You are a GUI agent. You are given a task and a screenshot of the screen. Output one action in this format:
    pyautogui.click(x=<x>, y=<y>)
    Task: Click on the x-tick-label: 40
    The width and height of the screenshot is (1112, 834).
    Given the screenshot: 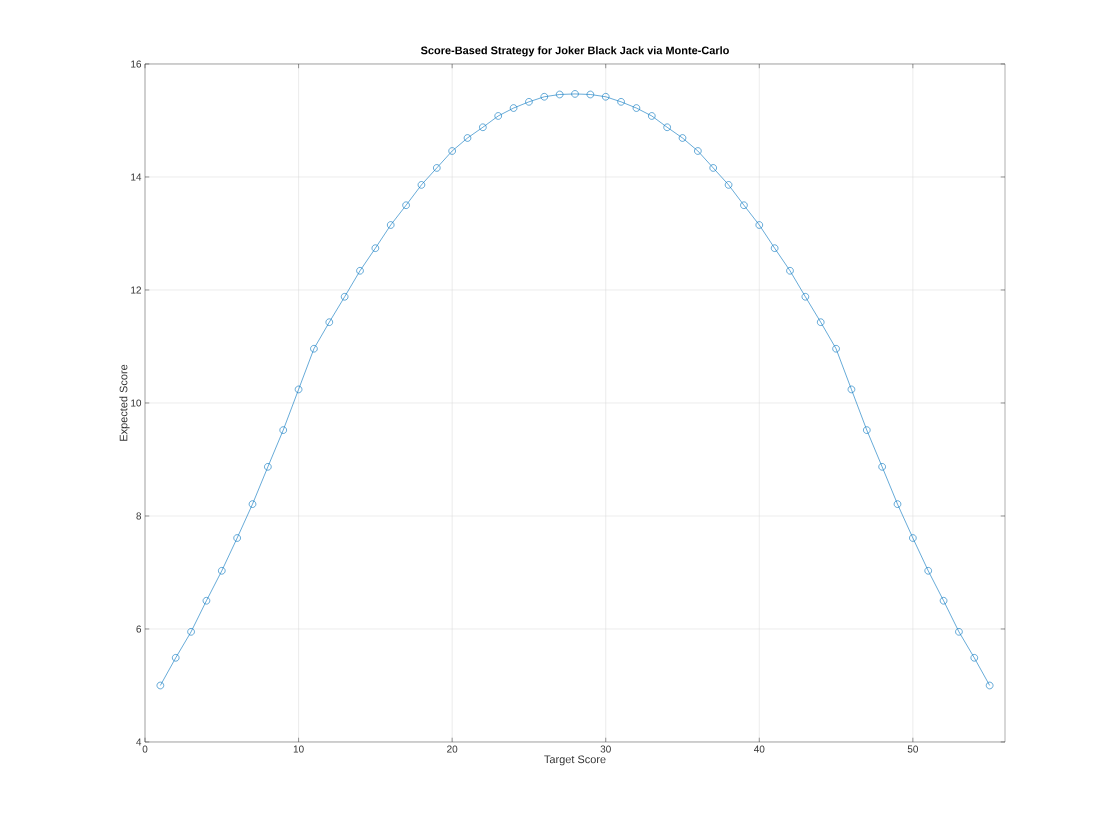 What is the action you would take?
    pyautogui.click(x=759, y=749)
    